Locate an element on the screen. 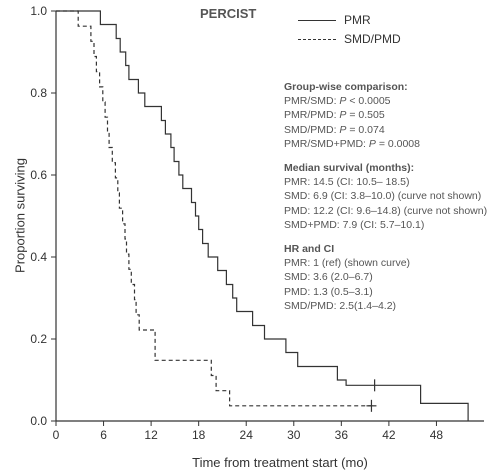 The width and height of the screenshot is (500, 475). legend-label-smd-pmd: SMD/PMD is located at coordinates (372, 39).